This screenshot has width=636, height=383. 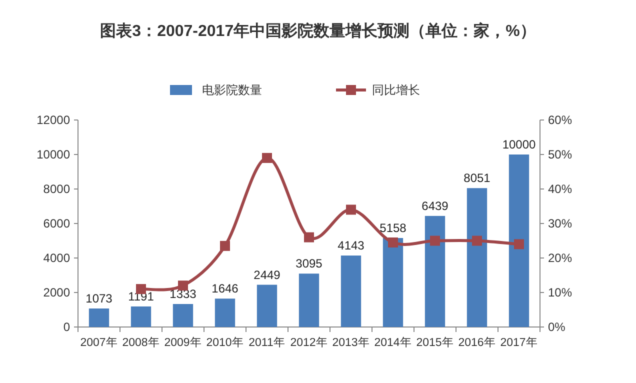 What do you see at coordinates (318, 30) in the screenshot?
I see `chart-title: 图表3：2007-2017年中国影院数量增长预测（单位：家，%）` at bounding box center [318, 30].